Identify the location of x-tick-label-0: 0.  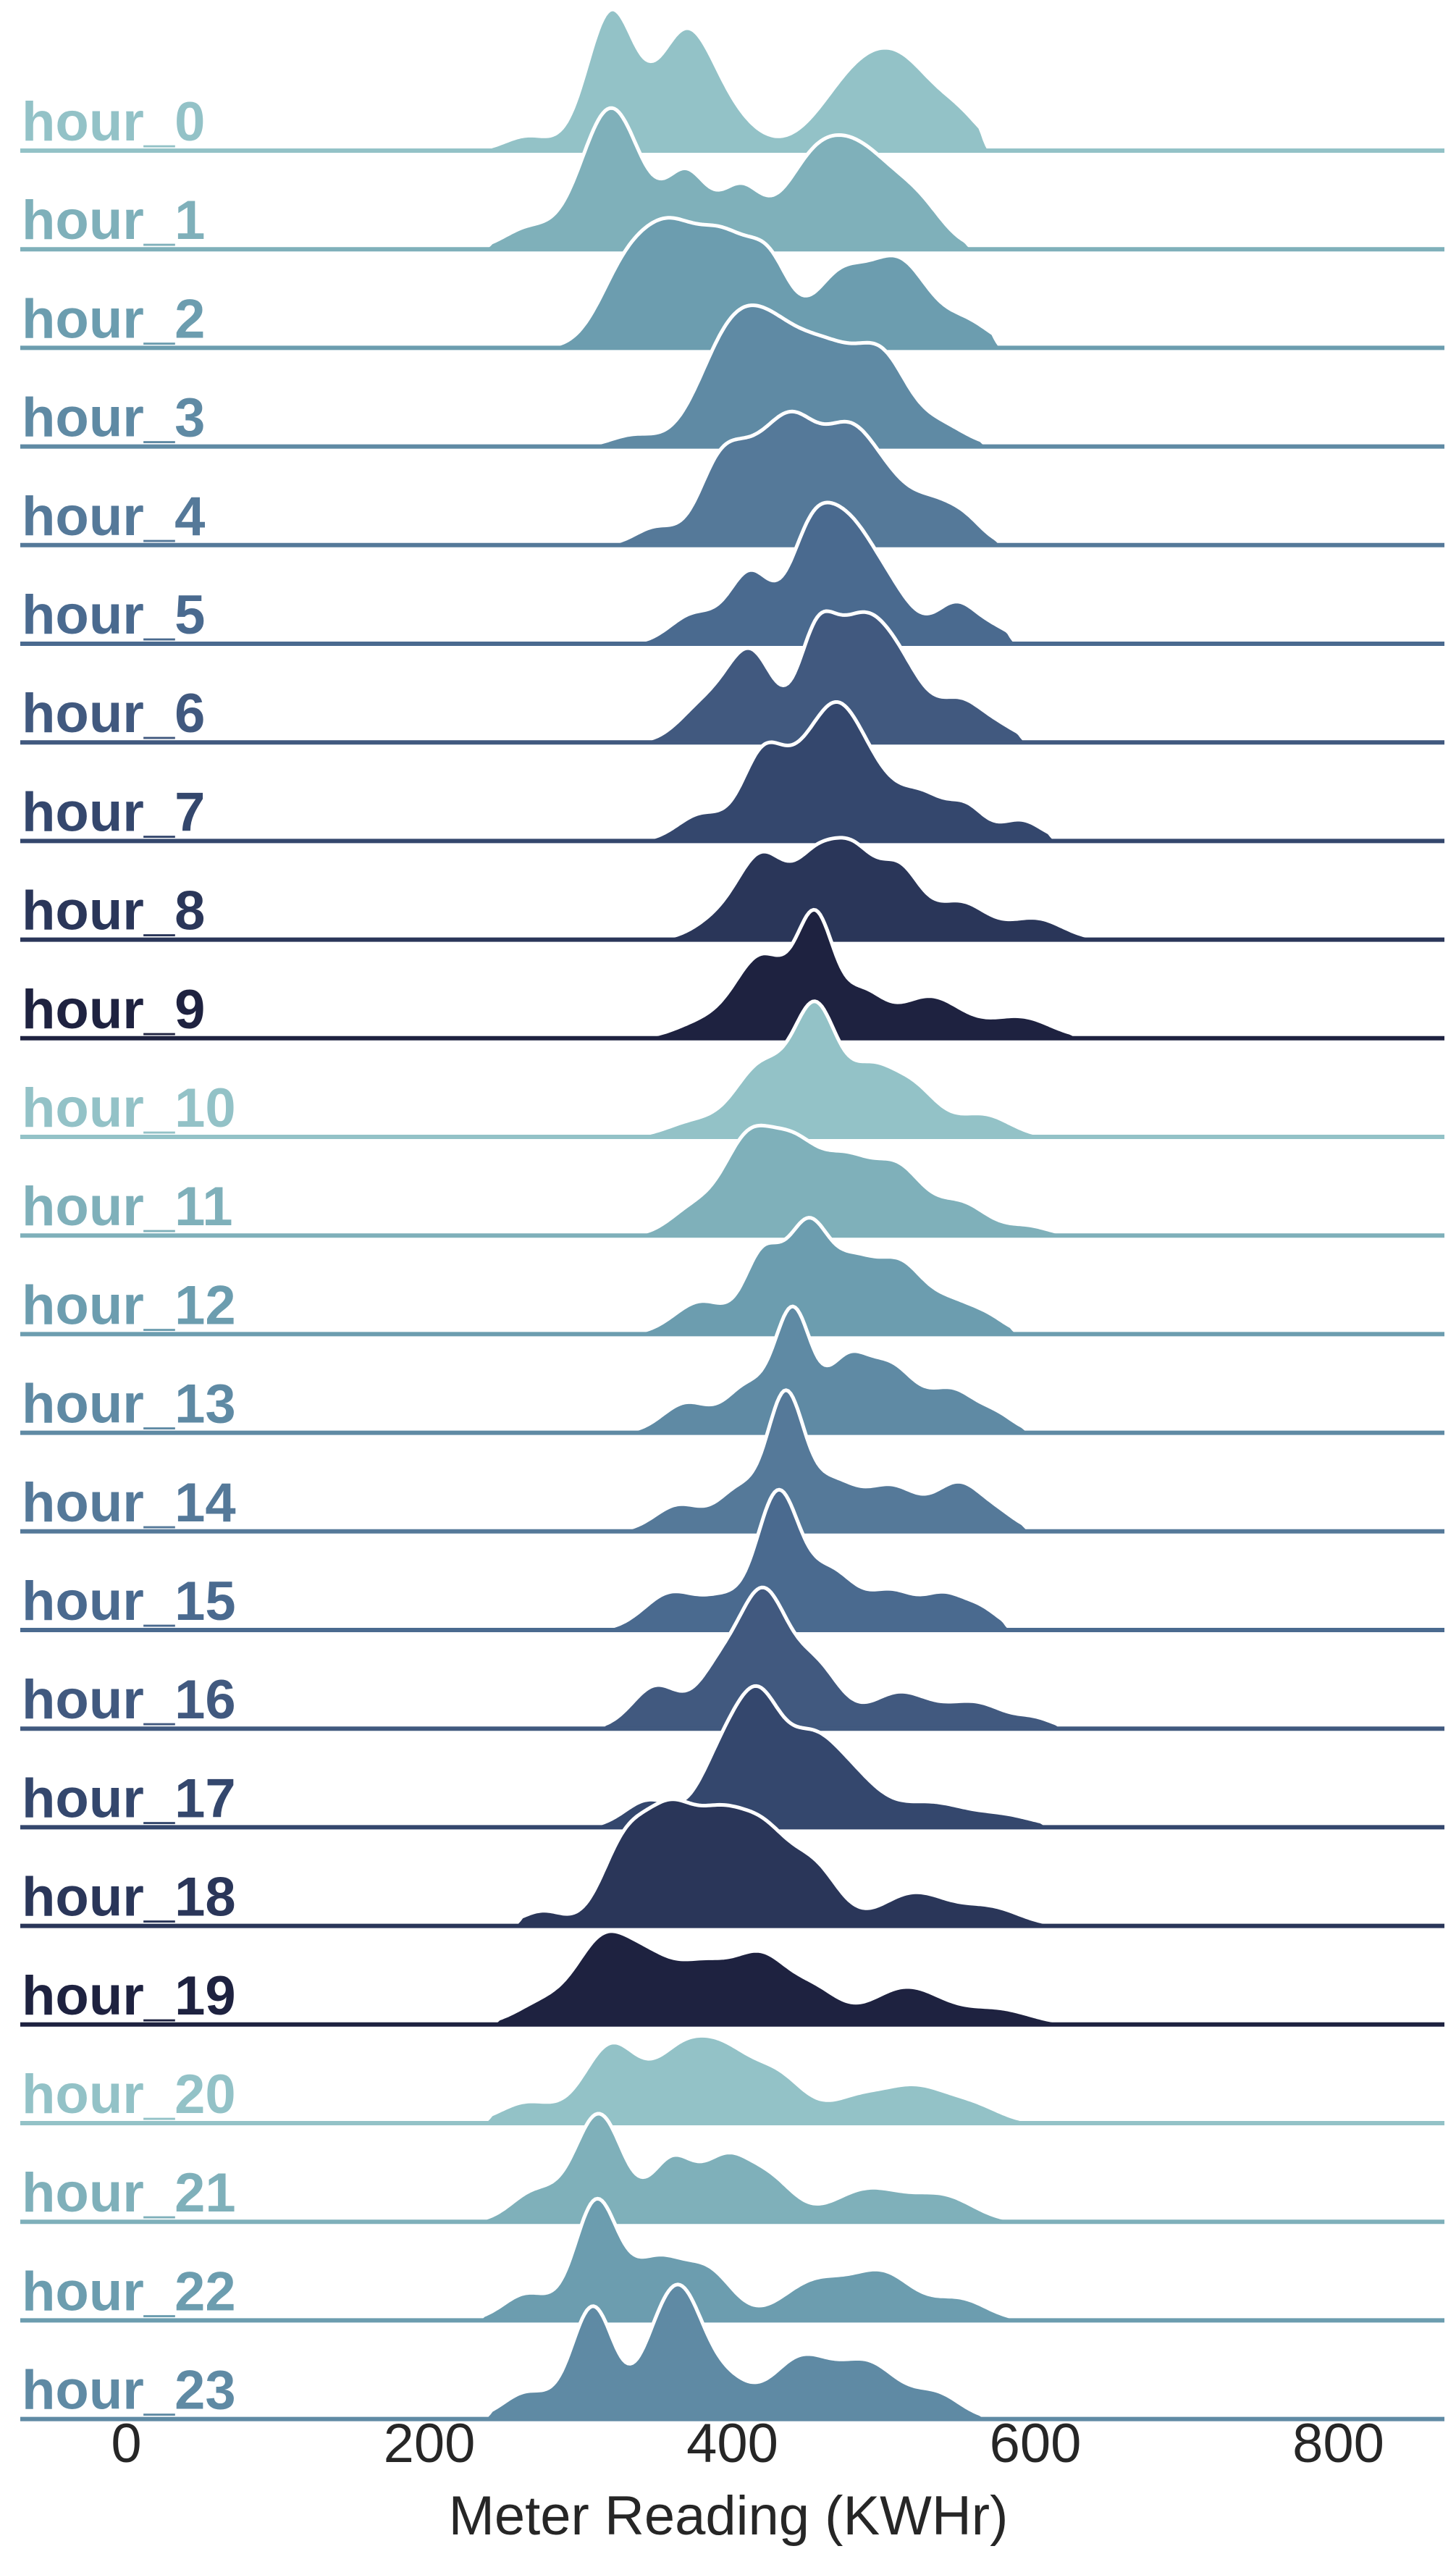
(126, 2443).